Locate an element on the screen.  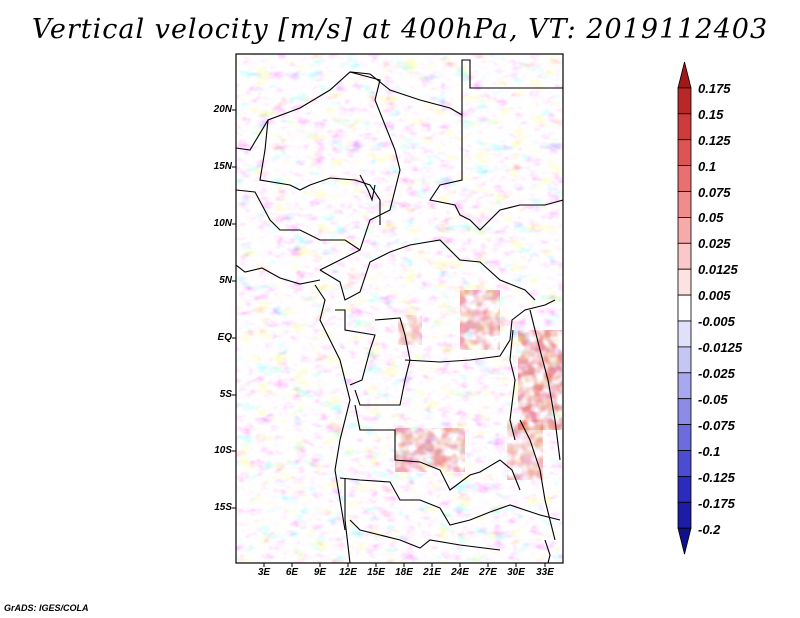
lon-label: 33E is located at coordinates (545, 572).